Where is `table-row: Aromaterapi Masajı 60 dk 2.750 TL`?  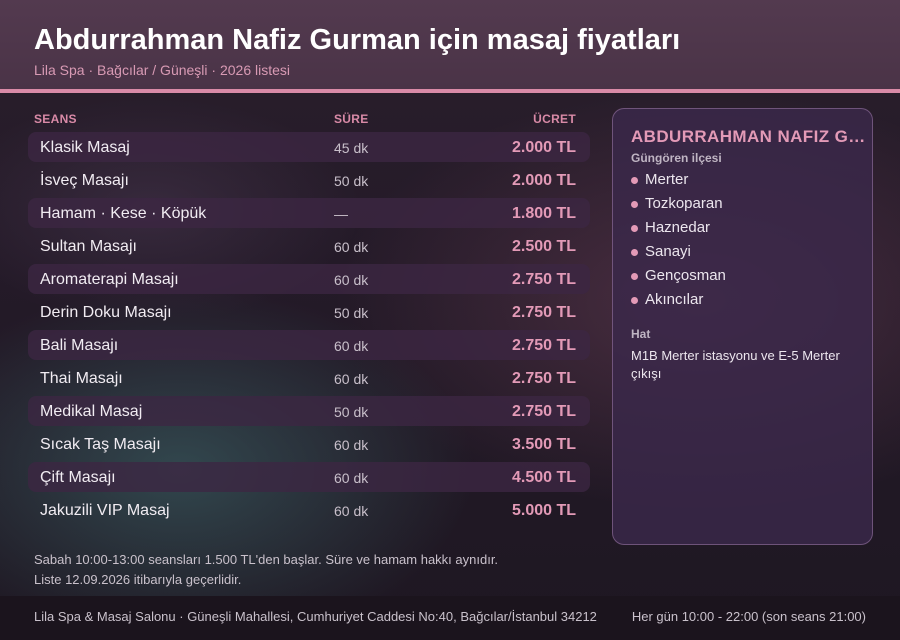 table-row: Aromaterapi Masajı 60 dk 2.750 TL is located at coordinates (309, 279).